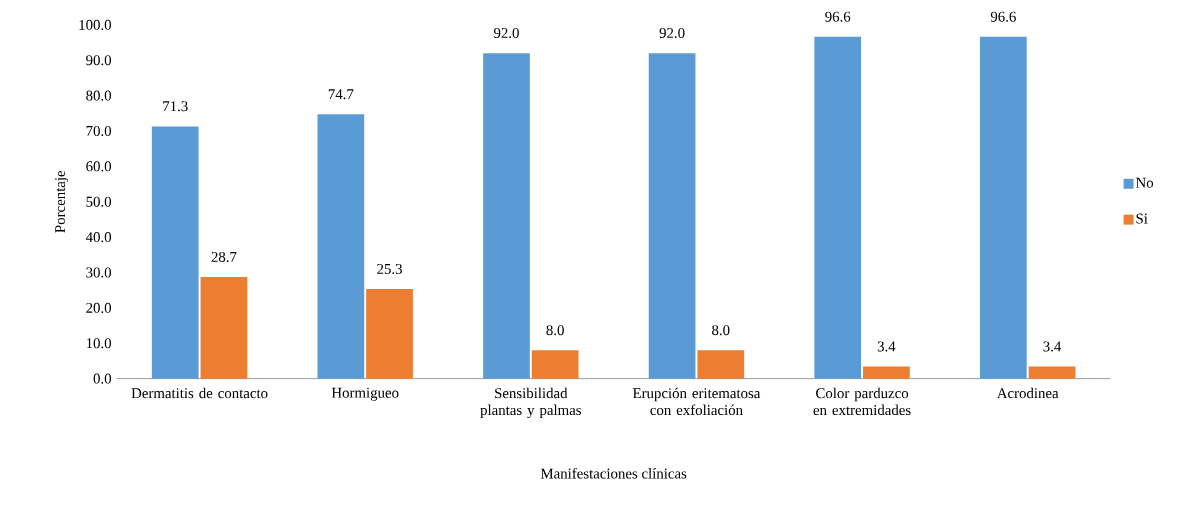  Describe the element at coordinates (99, 201) in the screenshot. I see `y-tick-label: 50.0` at that location.